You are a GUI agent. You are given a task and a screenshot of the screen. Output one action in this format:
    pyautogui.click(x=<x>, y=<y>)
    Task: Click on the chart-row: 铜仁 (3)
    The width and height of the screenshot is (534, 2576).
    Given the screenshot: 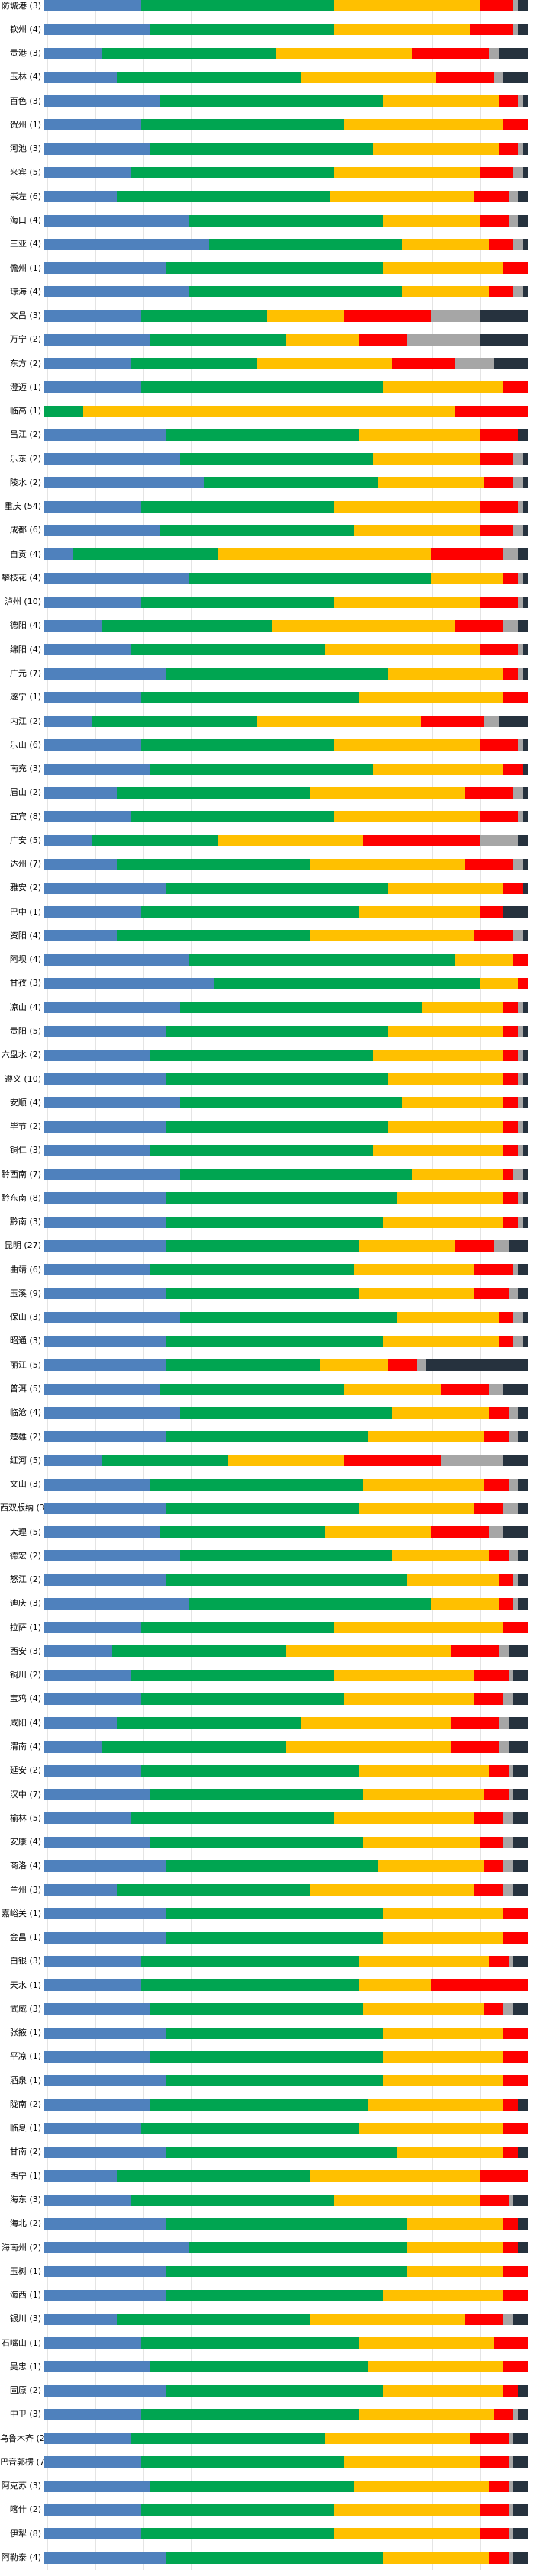 What is the action you would take?
    pyautogui.click(x=267, y=1151)
    